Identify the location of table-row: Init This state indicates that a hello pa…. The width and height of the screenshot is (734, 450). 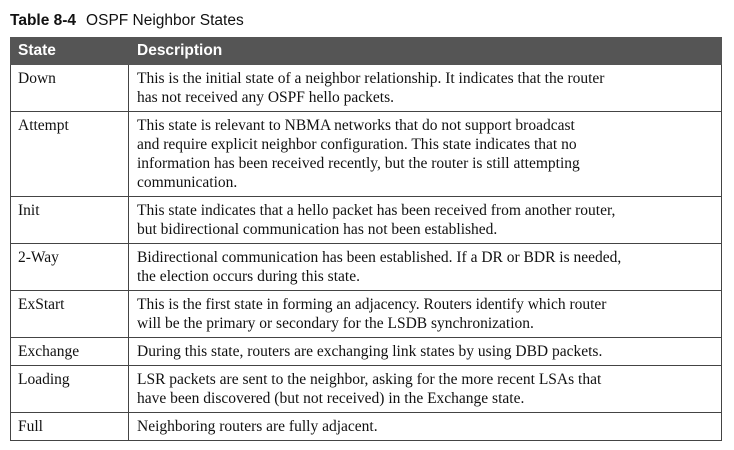
(366, 220).